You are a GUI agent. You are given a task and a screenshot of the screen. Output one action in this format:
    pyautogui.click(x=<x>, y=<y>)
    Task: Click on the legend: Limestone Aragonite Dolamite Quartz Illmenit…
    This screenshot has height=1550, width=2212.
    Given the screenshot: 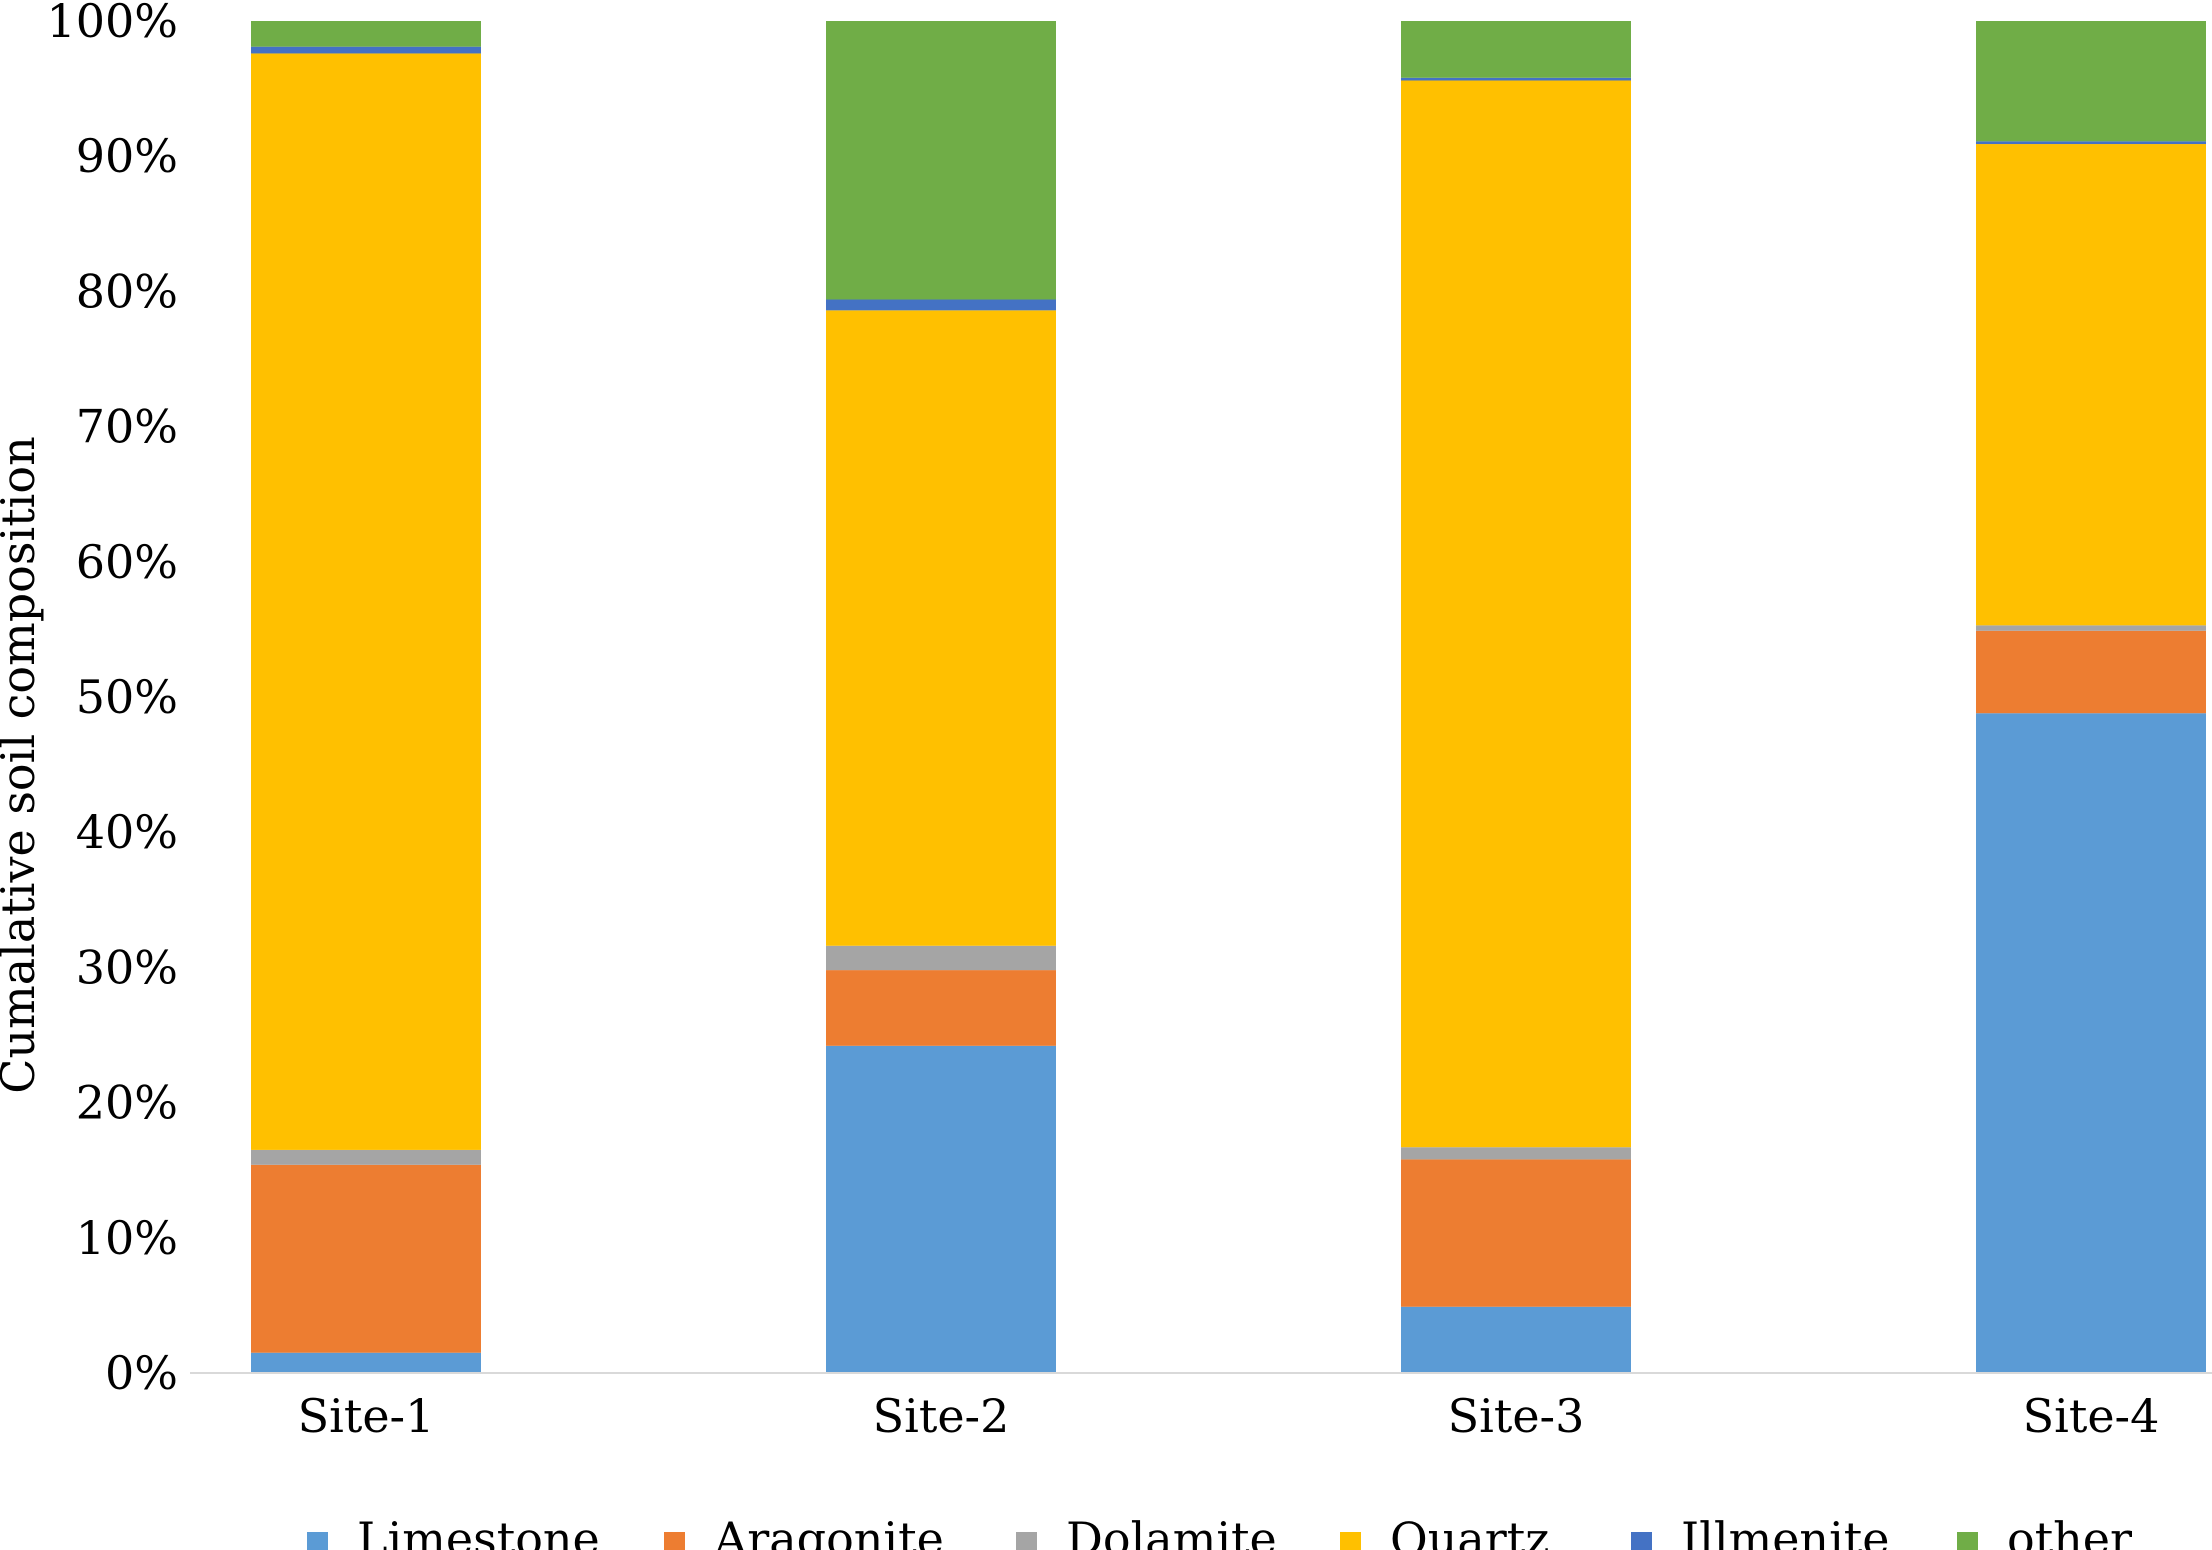 What is the action you would take?
    pyautogui.click(x=1219, y=1531)
    